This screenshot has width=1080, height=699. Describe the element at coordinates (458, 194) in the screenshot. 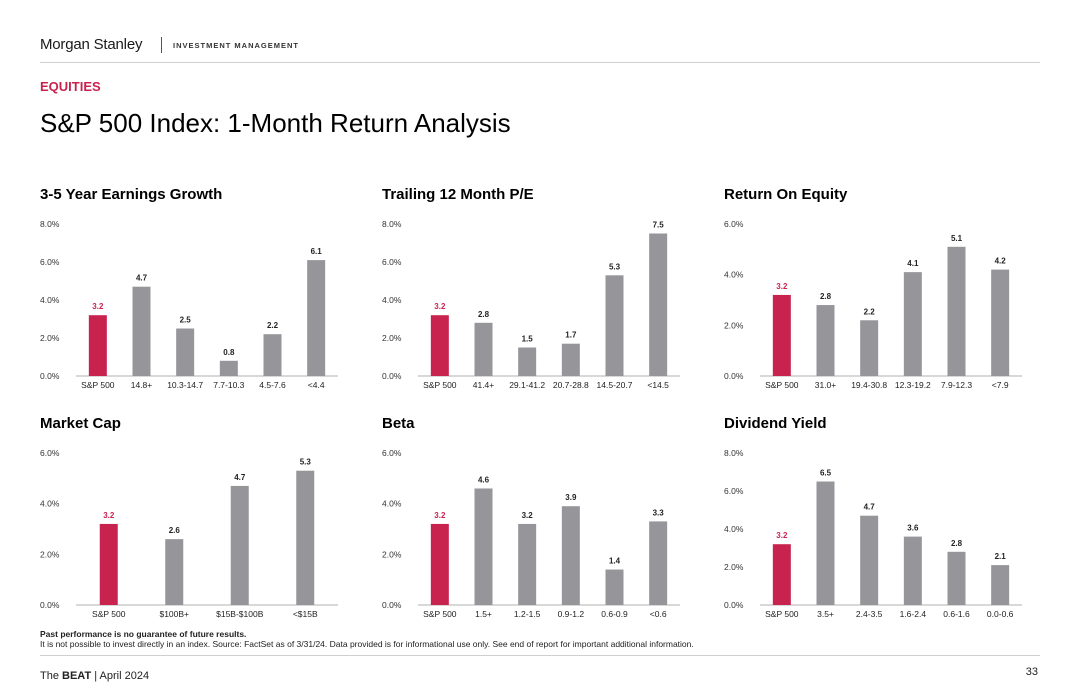

I see `chart-title: Trailing 12 Month P/E` at that location.